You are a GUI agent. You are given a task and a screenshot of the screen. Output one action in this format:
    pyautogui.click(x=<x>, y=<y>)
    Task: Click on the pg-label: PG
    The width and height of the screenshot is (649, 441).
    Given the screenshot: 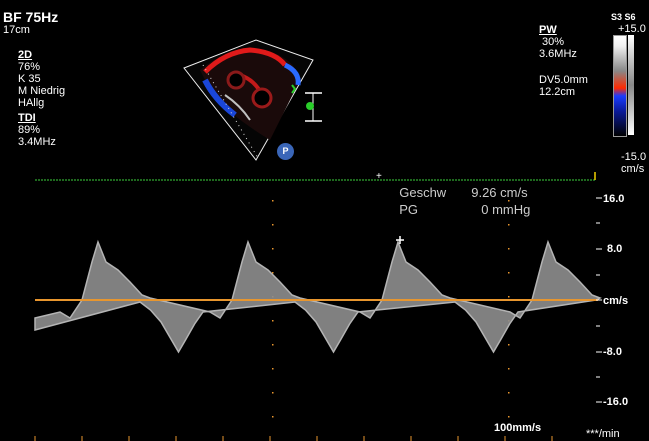 What is the action you would take?
    pyautogui.click(x=409, y=209)
    